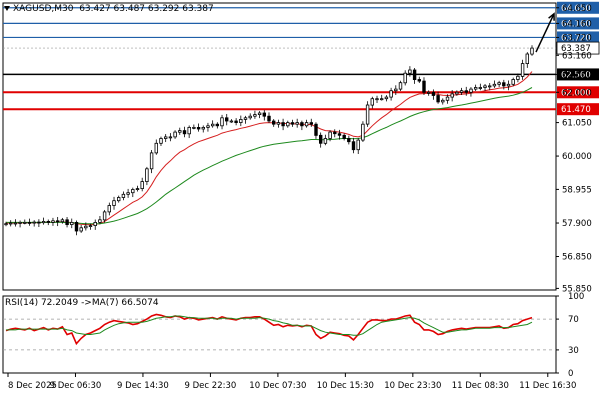 Image resolution: width=600 pixels, height=404 pixels. Describe the element at coordinates (345, 386) in the screenshot. I see `x-tick-label: 10 Dec 15:30` at that location.